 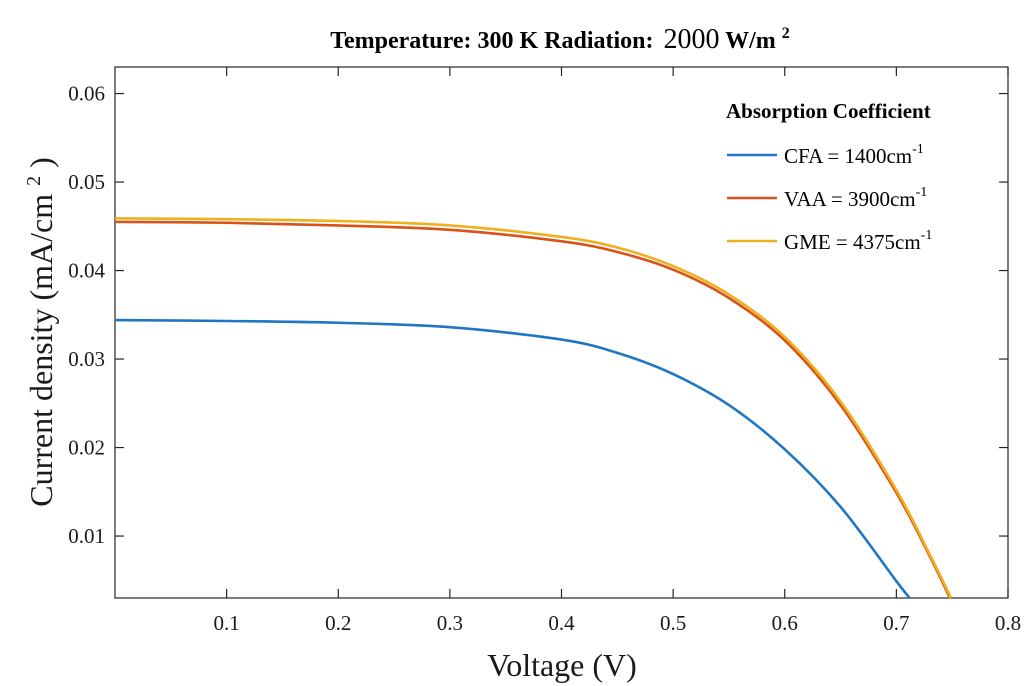 What do you see at coordinates (491, 41) in the screenshot?
I see `chart-title-prefix: Temperature: 300 K Radiation:` at bounding box center [491, 41].